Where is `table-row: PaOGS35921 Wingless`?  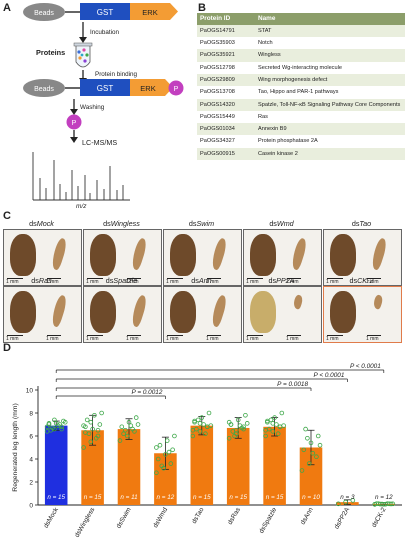
table-row: PaOGS35921 Wingless is located at coordinates (301, 55).